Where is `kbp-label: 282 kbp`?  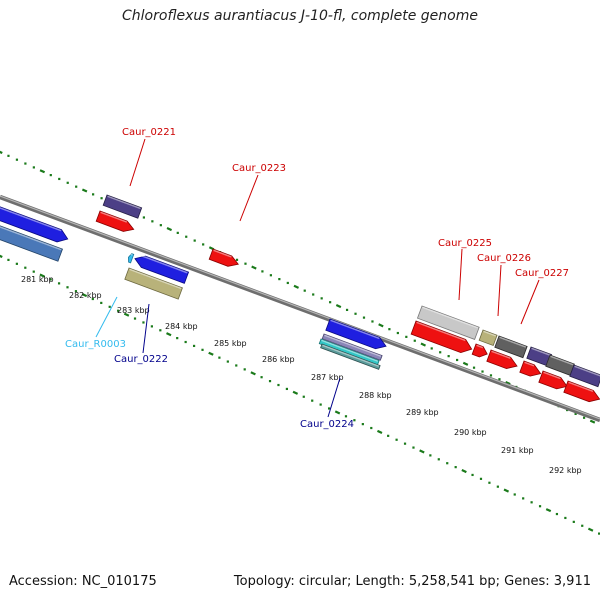
kbp-label: 282 kbp is located at coordinates (85, 295).